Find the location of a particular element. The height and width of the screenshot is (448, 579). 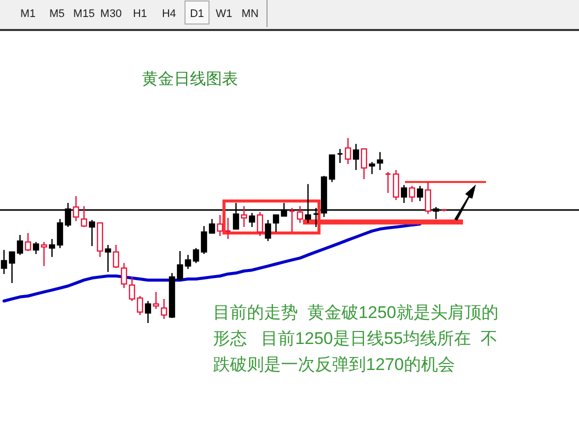

text: M15 is located at coordinates (84, 14).